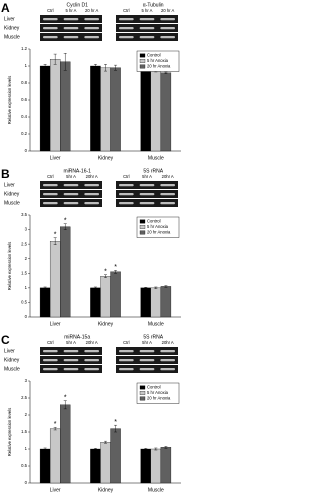 This screenshot has width=320, height=500. What do you see at coordinates (77, 337) in the screenshot?
I see `blot-gene: miRNA-15a` at bounding box center [77, 337].